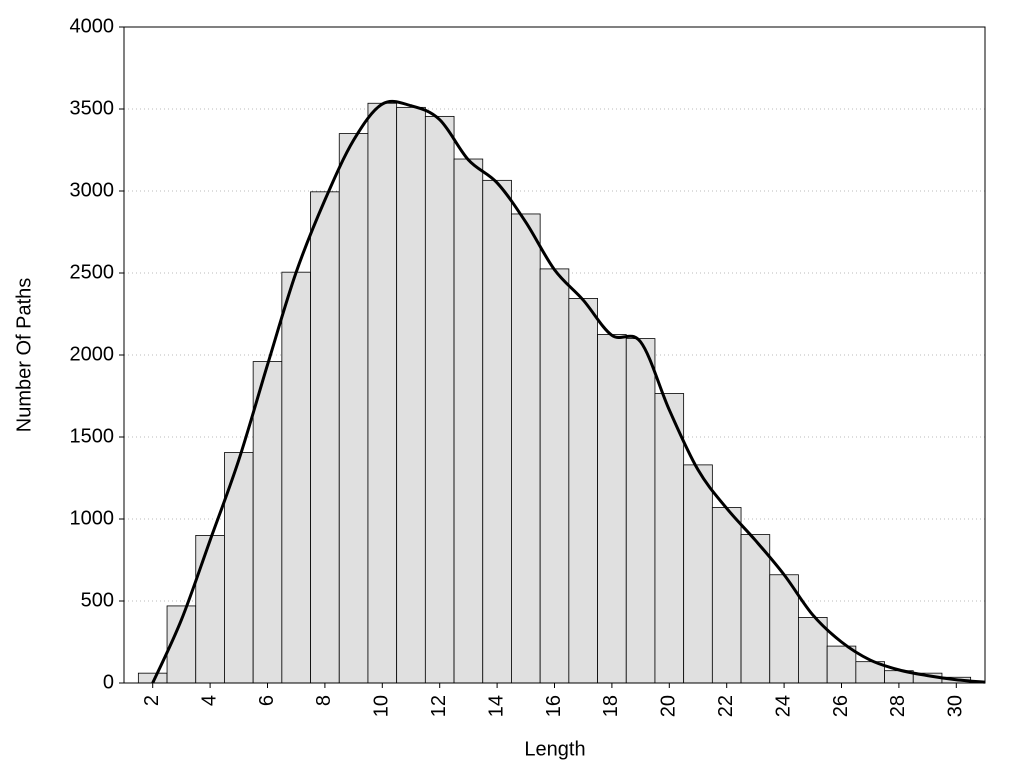  What do you see at coordinates (382, 706) in the screenshot?
I see `x-tick-label: 10` at bounding box center [382, 706].